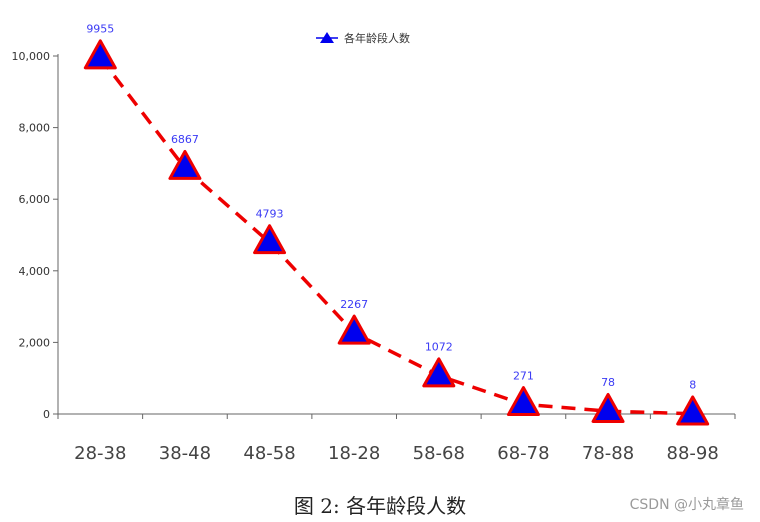 The height and width of the screenshot is (522, 760). What do you see at coordinates (439, 453) in the screenshot?
I see `x-tick-label: 58-68` at bounding box center [439, 453].